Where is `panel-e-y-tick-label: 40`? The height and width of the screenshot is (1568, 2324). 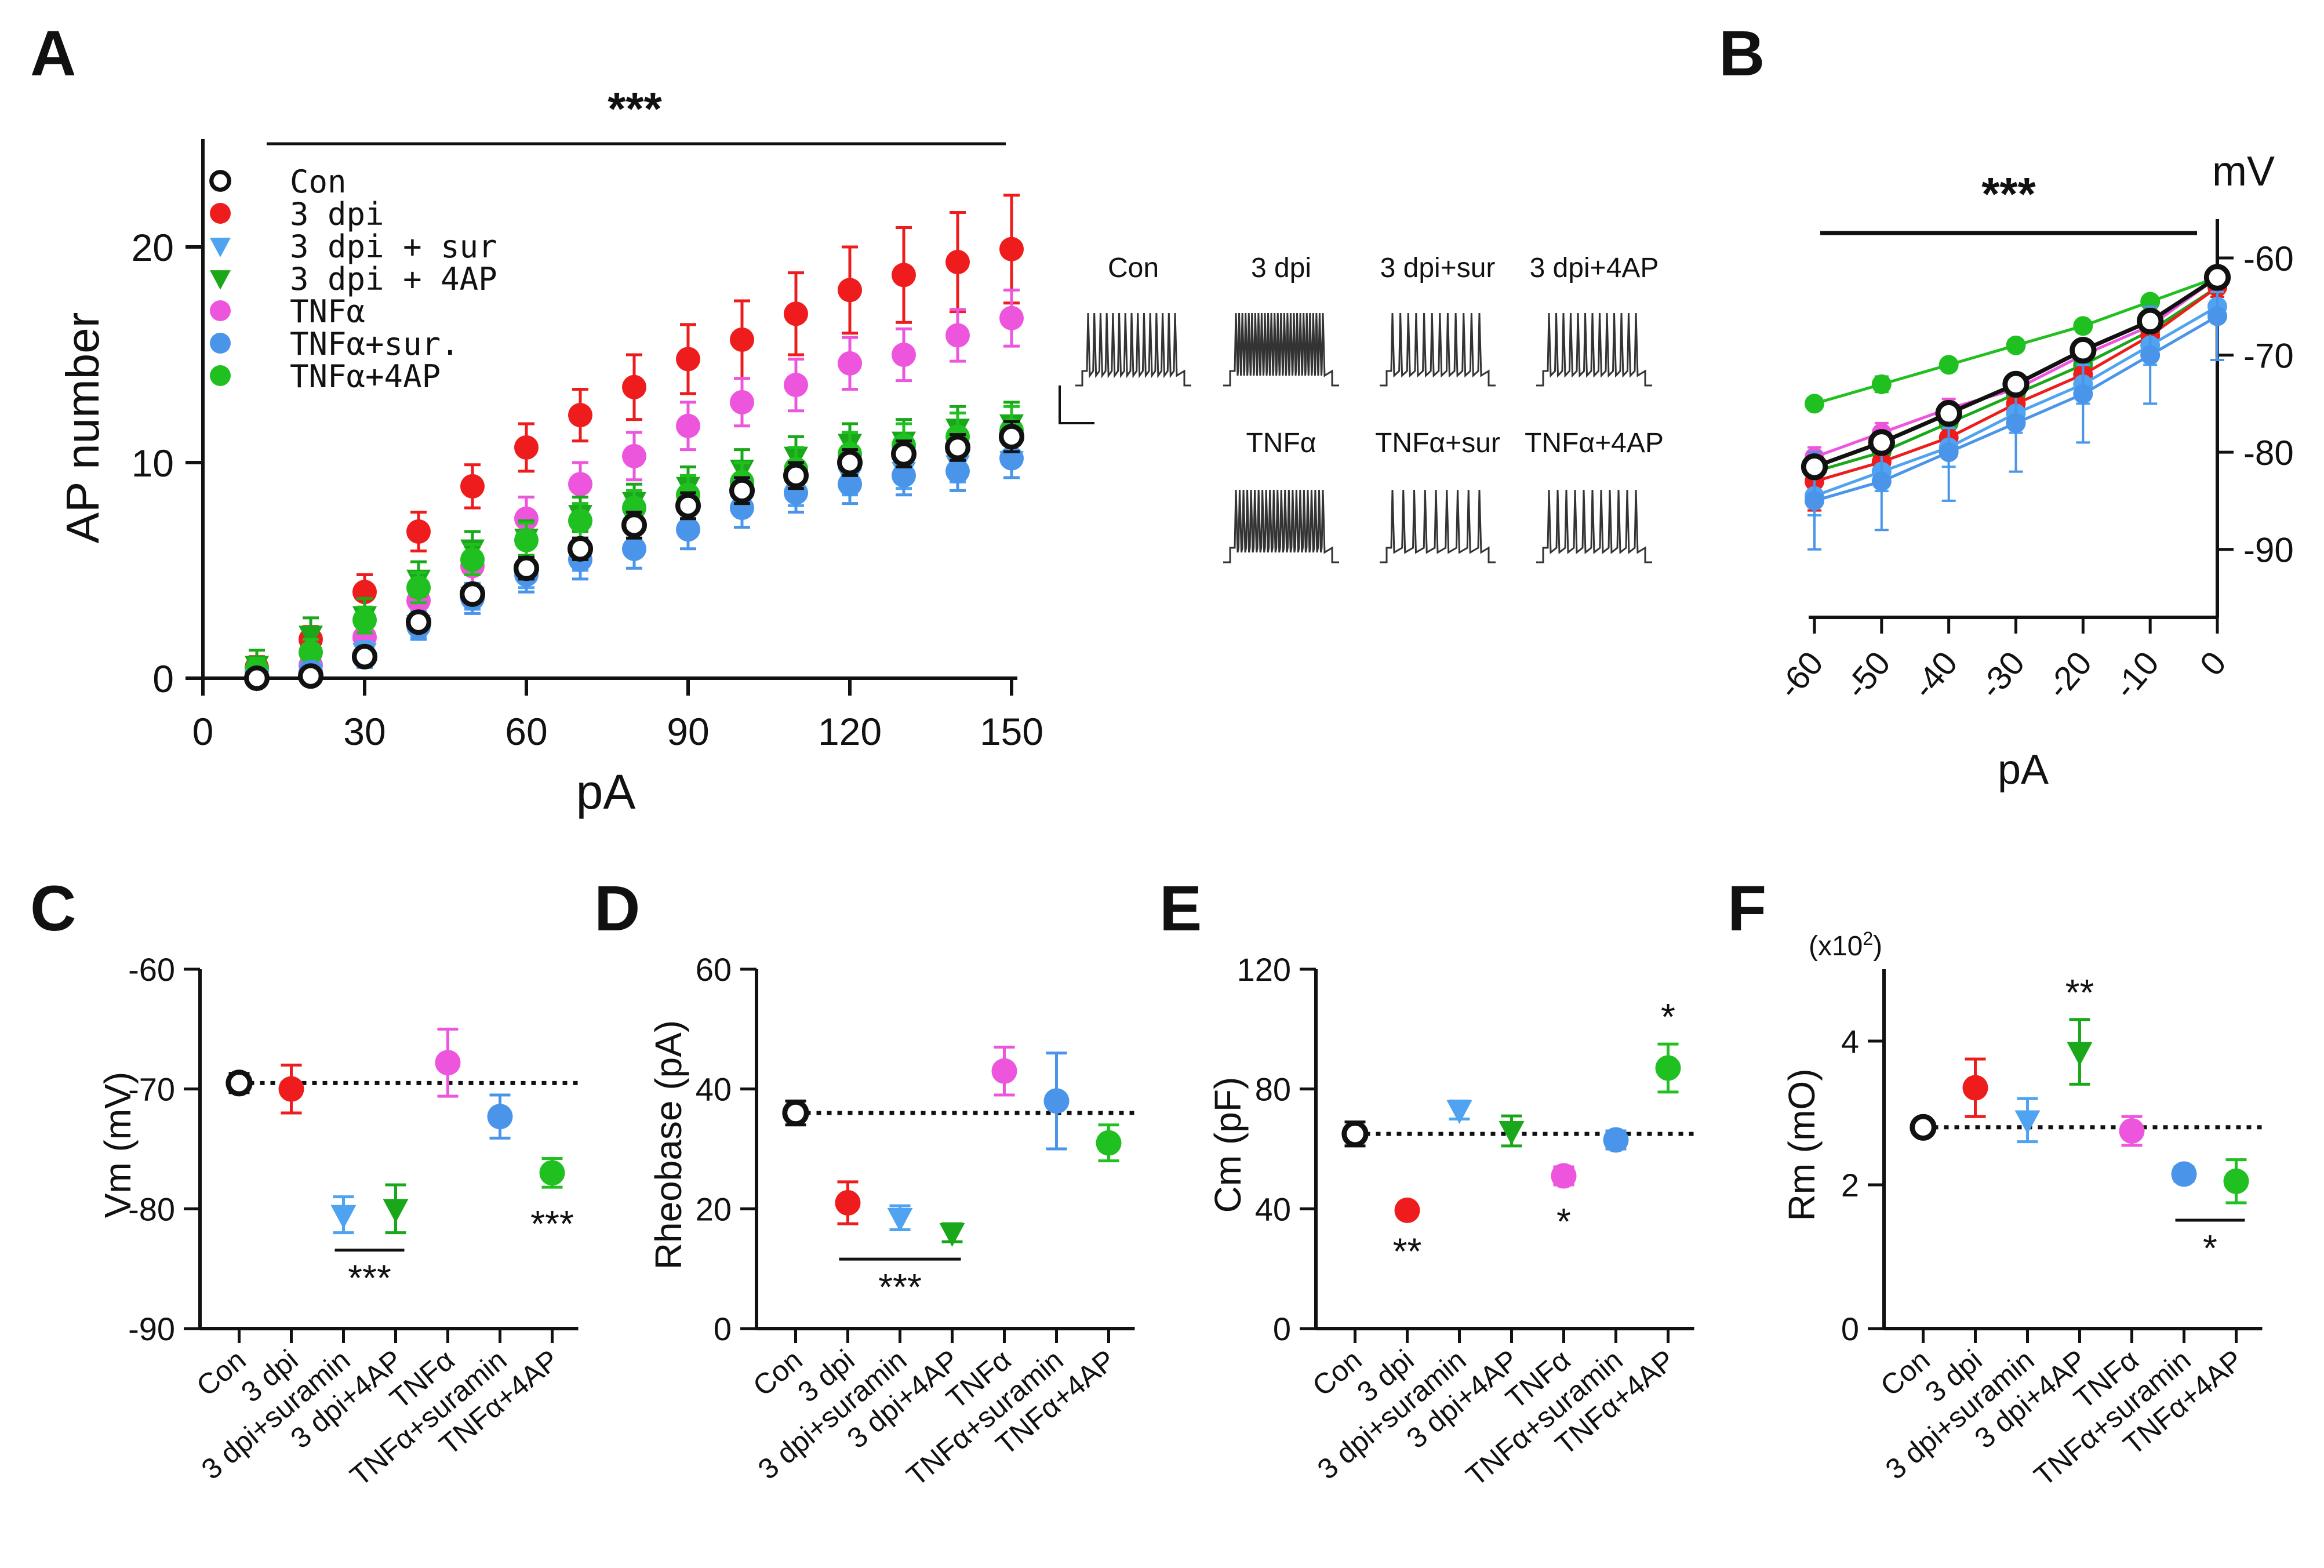 panel-e-y-tick-label: 40 is located at coordinates (1273, 1209).